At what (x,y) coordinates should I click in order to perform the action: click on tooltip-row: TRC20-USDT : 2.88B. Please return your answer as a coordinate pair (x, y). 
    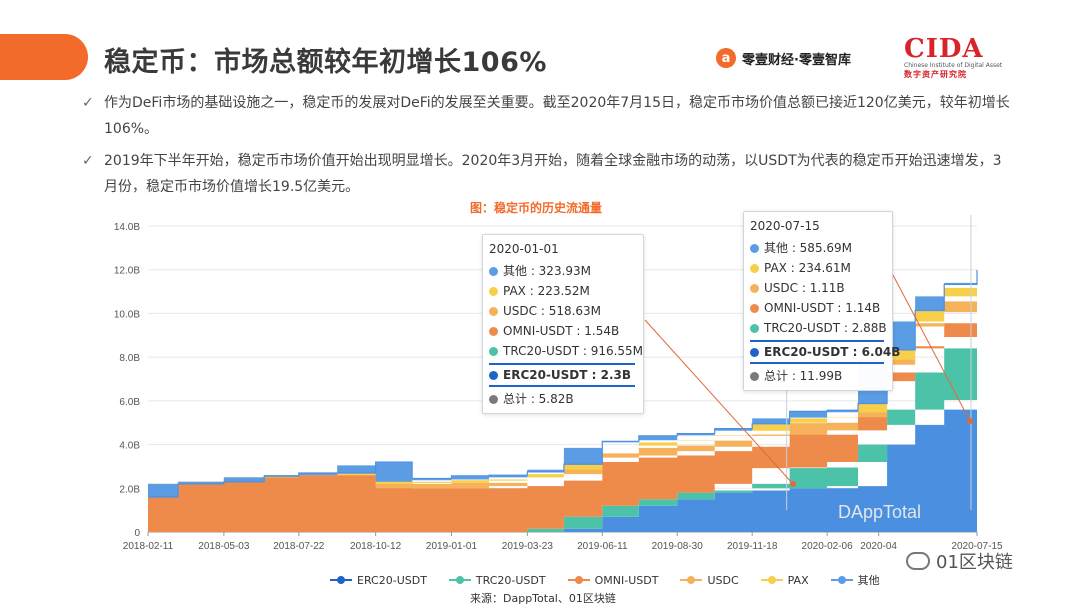
    Looking at the image, I should click on (818, 328).